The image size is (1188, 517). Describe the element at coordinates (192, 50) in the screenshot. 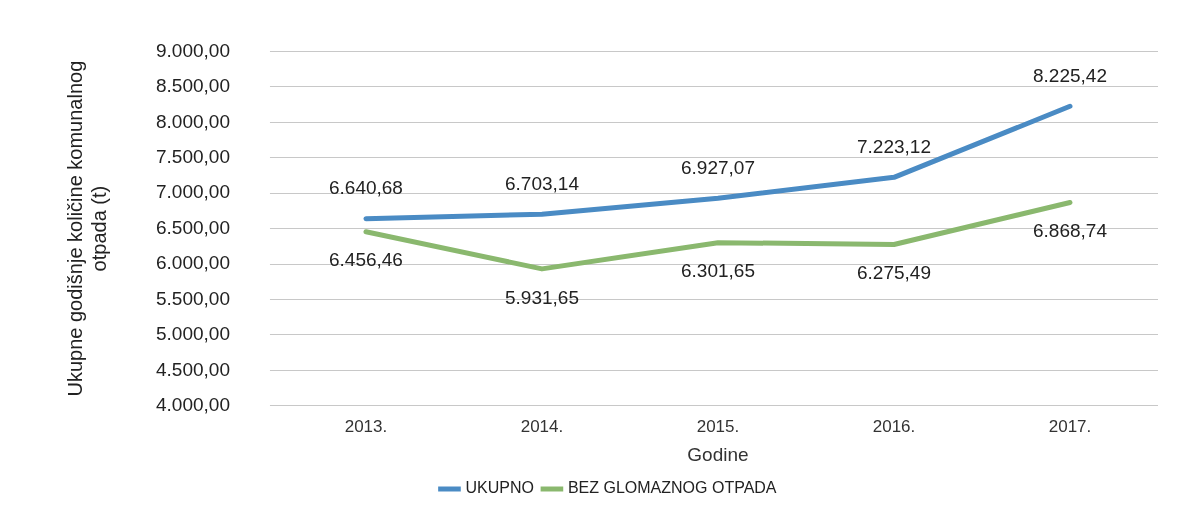

I see `y-tick-label: 9.000,00` at that location.